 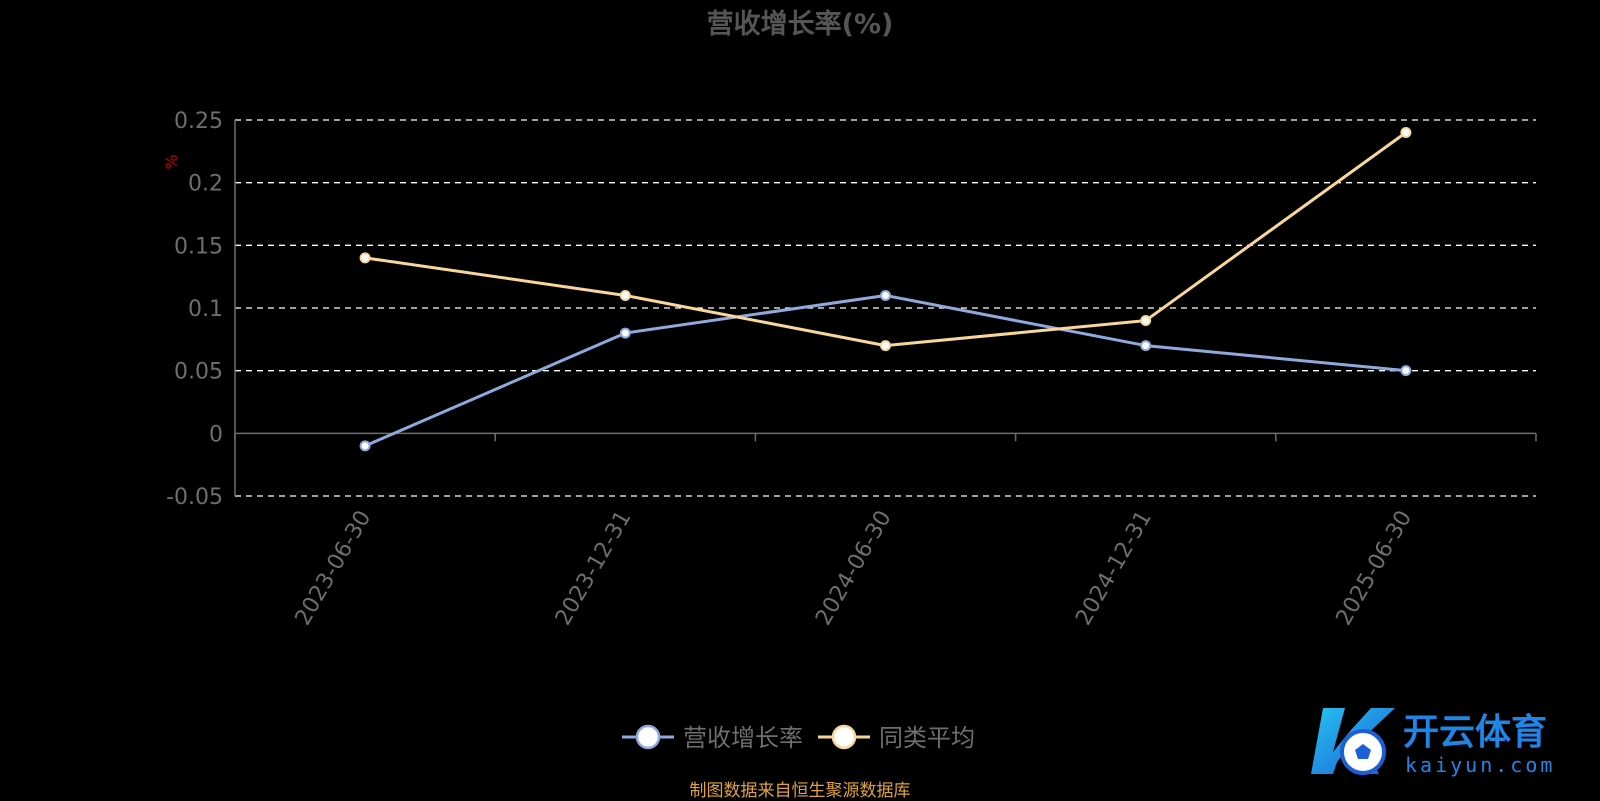 I want to click on y-tick-labels: -0.05 0 0.05 0.1 0.15 0.2 0.25, so click(x=194, y=309).